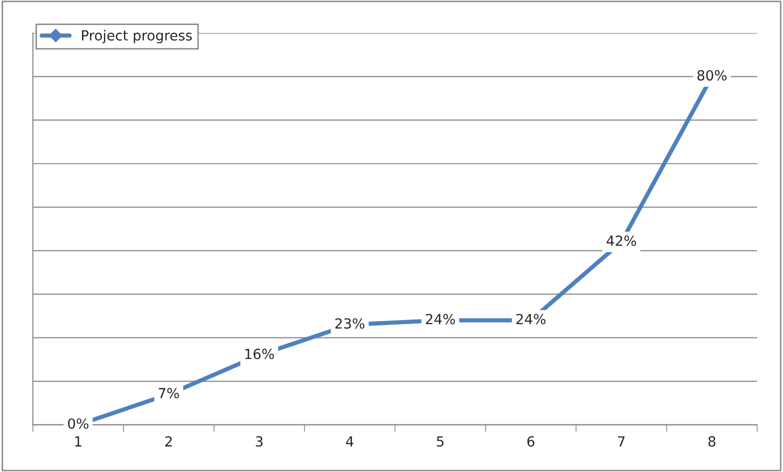 This screenshot has height=472, width=783. I want to click on x-tick-label: 2, so click(168, 441).